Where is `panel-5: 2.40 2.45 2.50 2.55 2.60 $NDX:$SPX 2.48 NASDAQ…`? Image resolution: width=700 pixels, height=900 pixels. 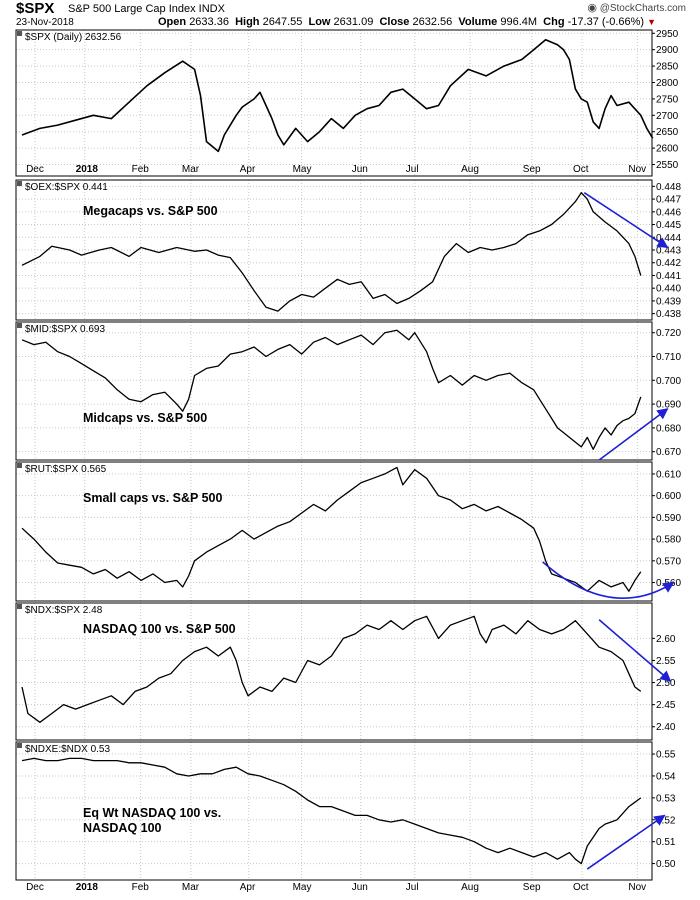 panel-5: 2.40 2.45 2.50 2.55 2.60 $NDX:$SPX 2.48 NASDAQ… is located at coordinates (345, 671).